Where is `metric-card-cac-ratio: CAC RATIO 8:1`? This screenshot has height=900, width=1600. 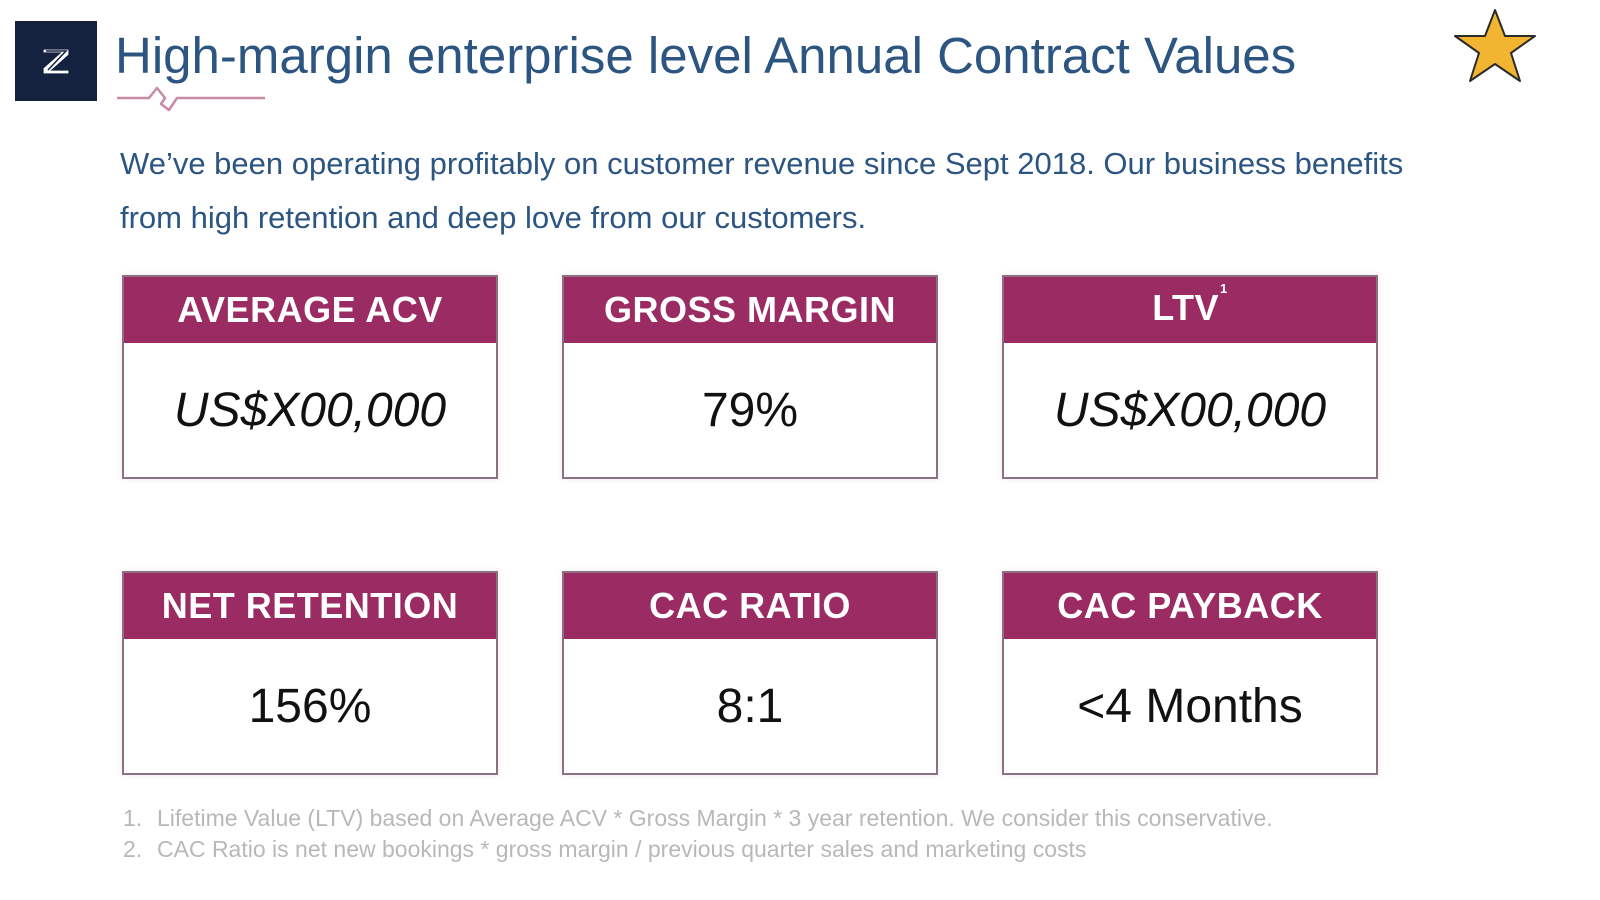
metric-card-cac-ratio: CAC RATIO 8:1 is located at coordinates (750, 673).